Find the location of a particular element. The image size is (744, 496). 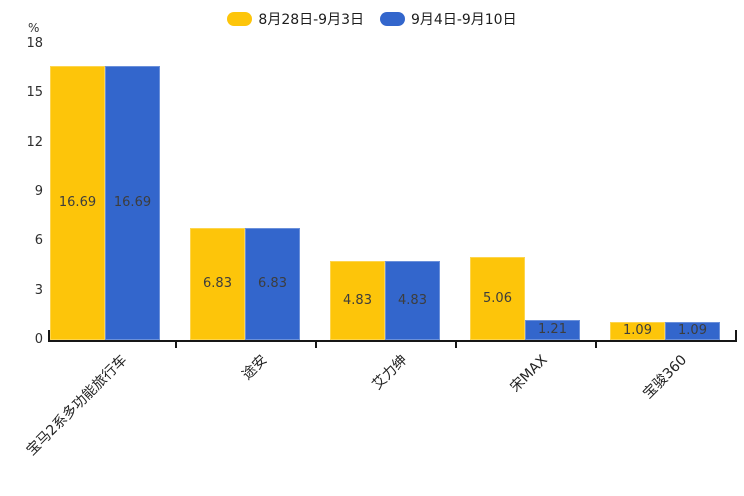

legend-label: 8月28日-9月3日 is located at coordinates (311, 20).